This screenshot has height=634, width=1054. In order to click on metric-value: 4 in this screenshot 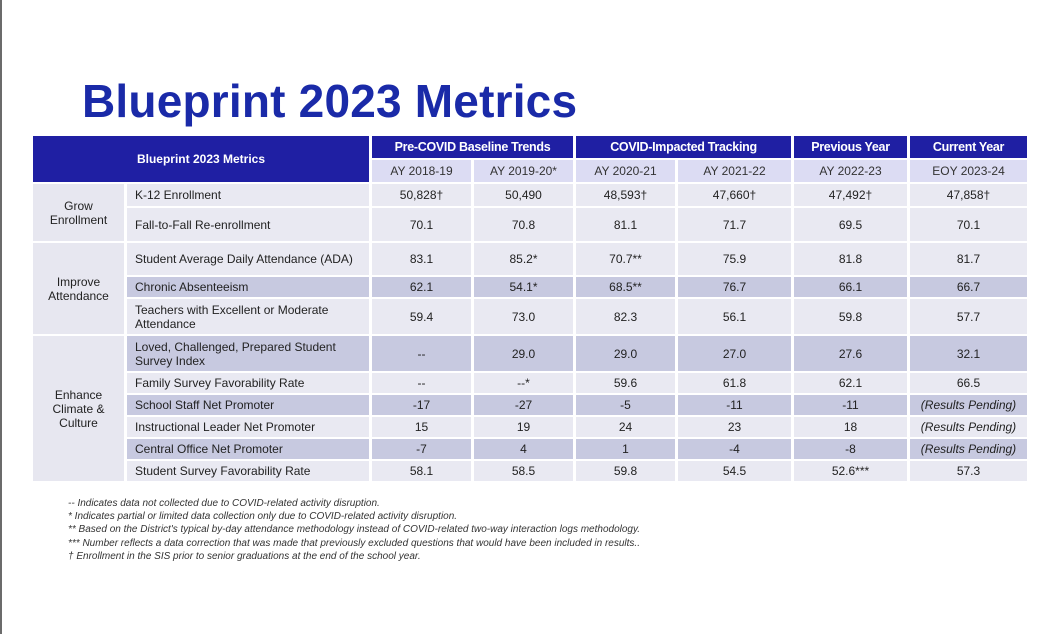, I will do `click(523, 449)`.